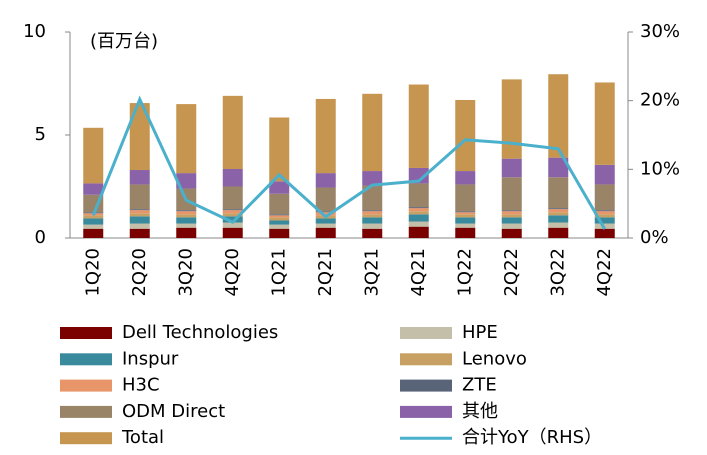 The width and height of the screenshot is (707, 455). Describe the element at coordinates (40, 134) in the screenshot. I see `y-tick-label: 5` at that location.